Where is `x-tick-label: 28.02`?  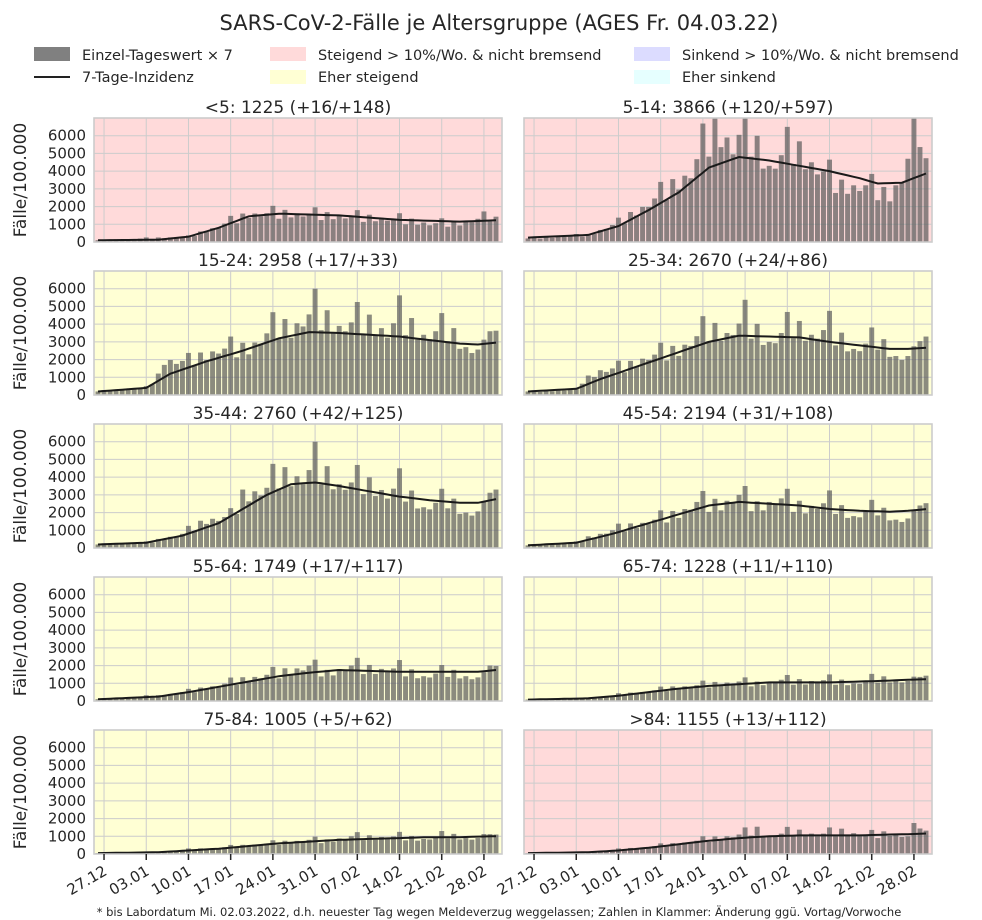
x-tick-label: 28.02 is located at coordinates (897, 880).